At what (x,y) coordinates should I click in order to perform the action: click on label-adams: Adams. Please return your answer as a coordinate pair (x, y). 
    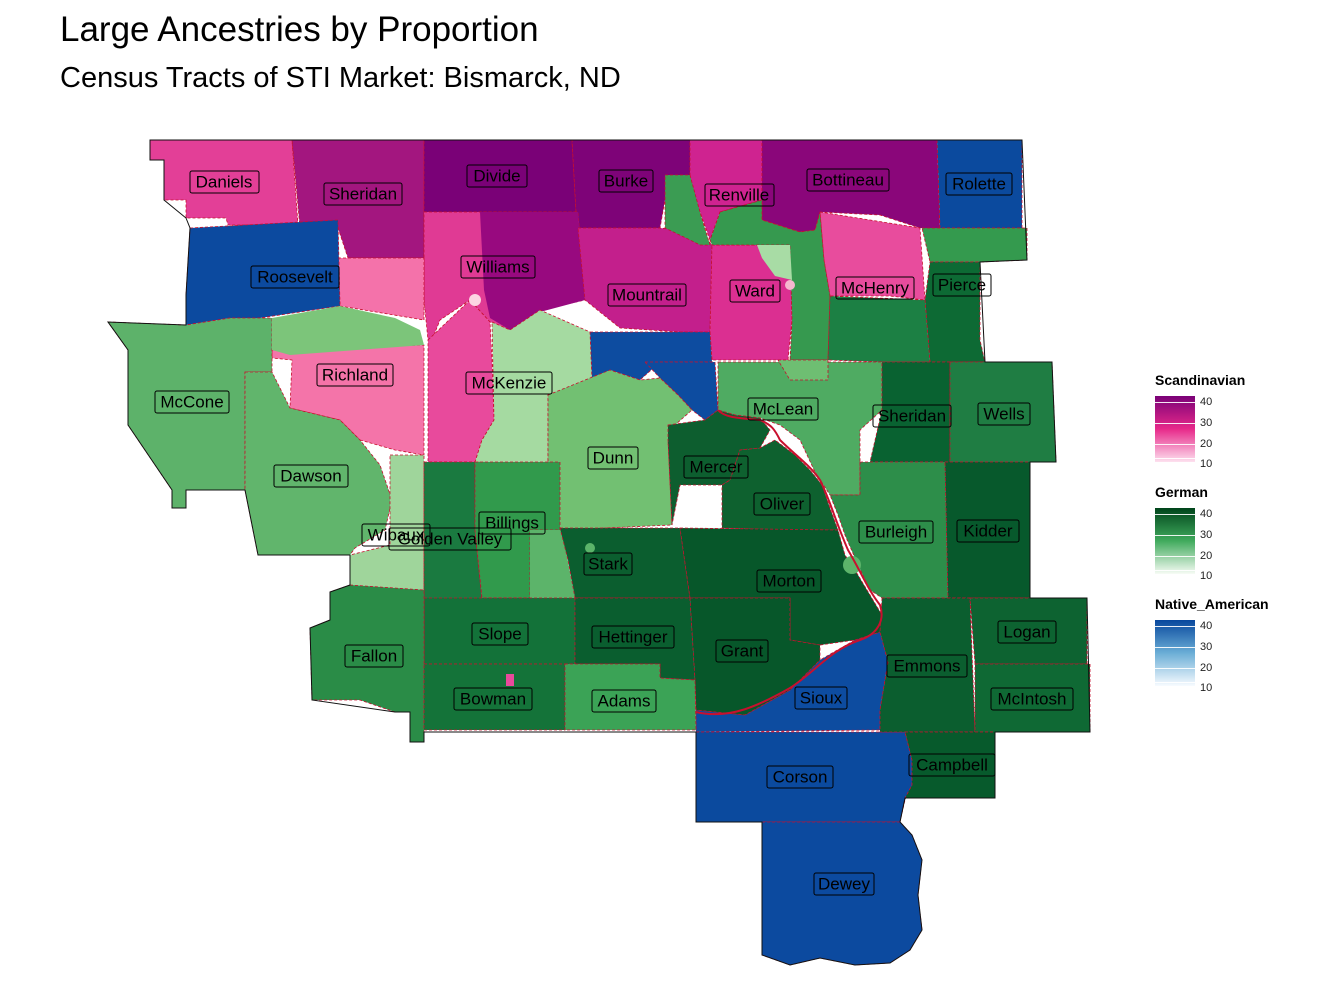
    Looking at the image, I should click on (624, 701).